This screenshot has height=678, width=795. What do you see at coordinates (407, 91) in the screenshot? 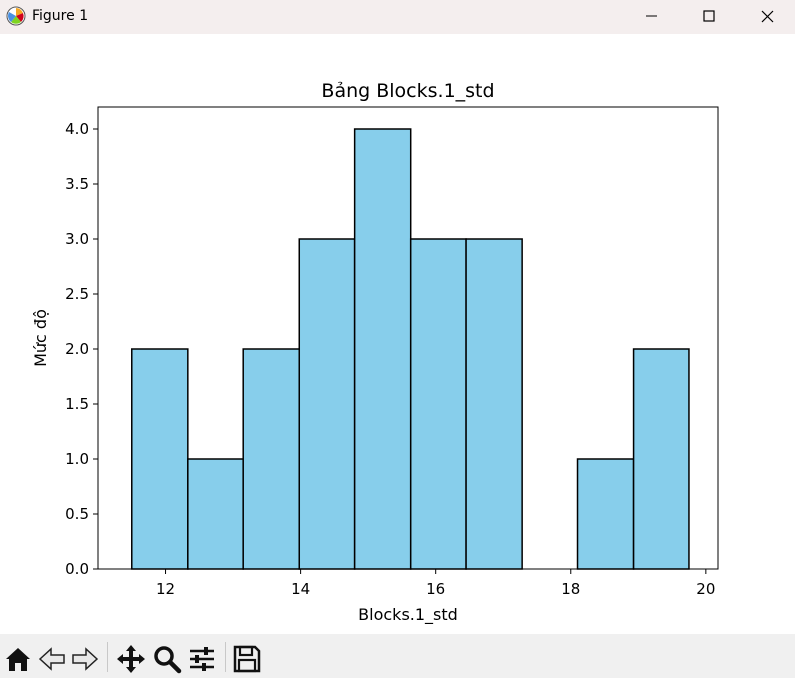
I see `chart-title: Bảng Blocks.1_std` at bounding box center [407, 91].